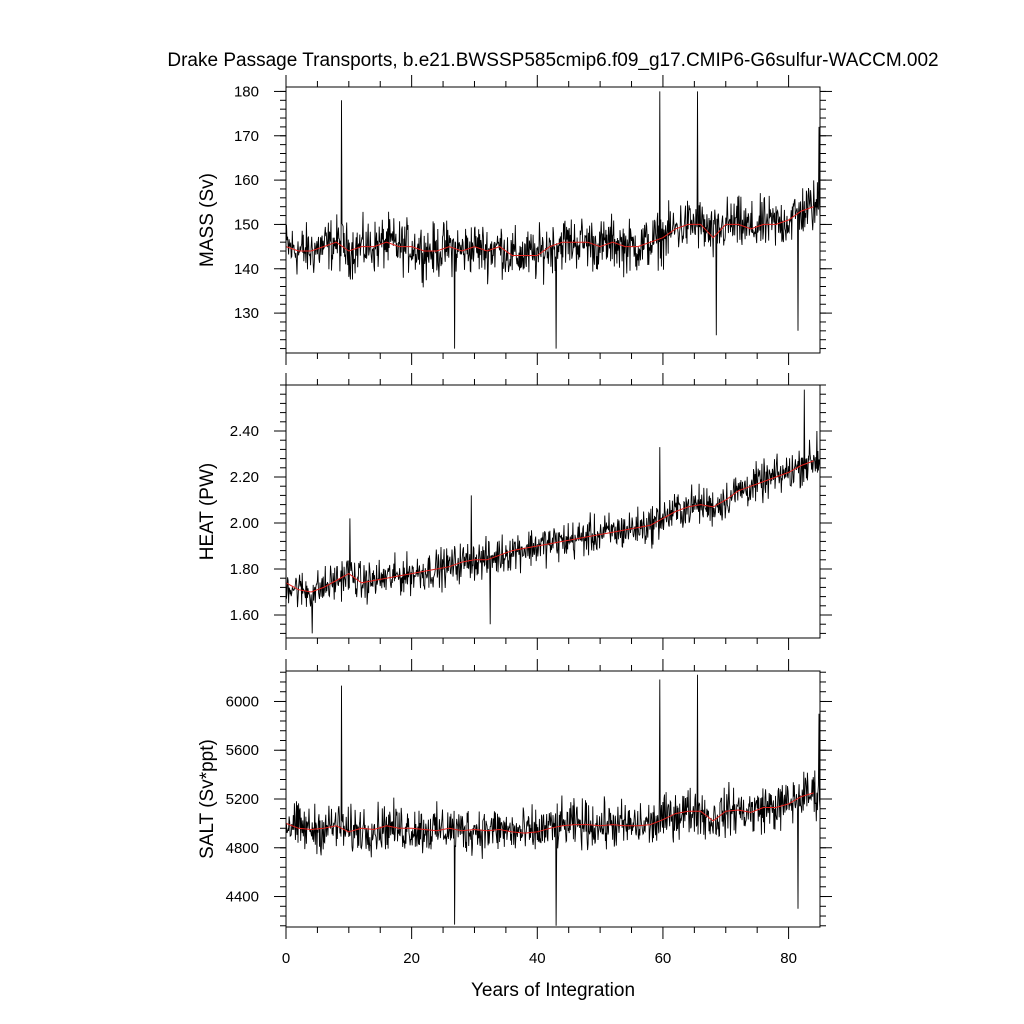  I want to click on salt-annual-mean-series, so click(549, 813).